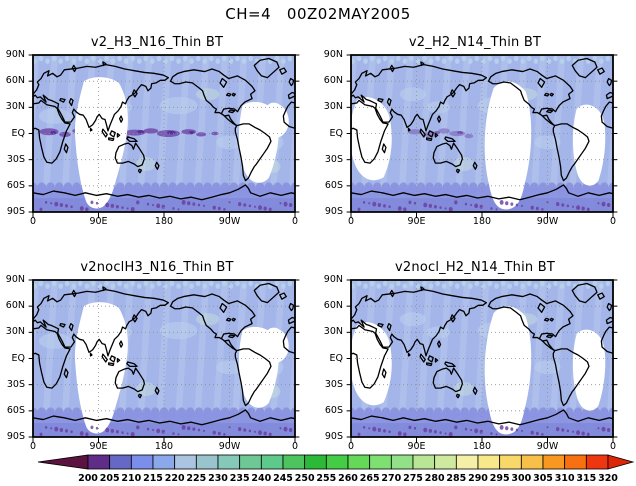 The height and width of the screenshot is (486, 636). Describe the element at coordinates (157, 267) in the screenshot. I see `panel-title: v2noclH3_N16_Thin BT` at that location.